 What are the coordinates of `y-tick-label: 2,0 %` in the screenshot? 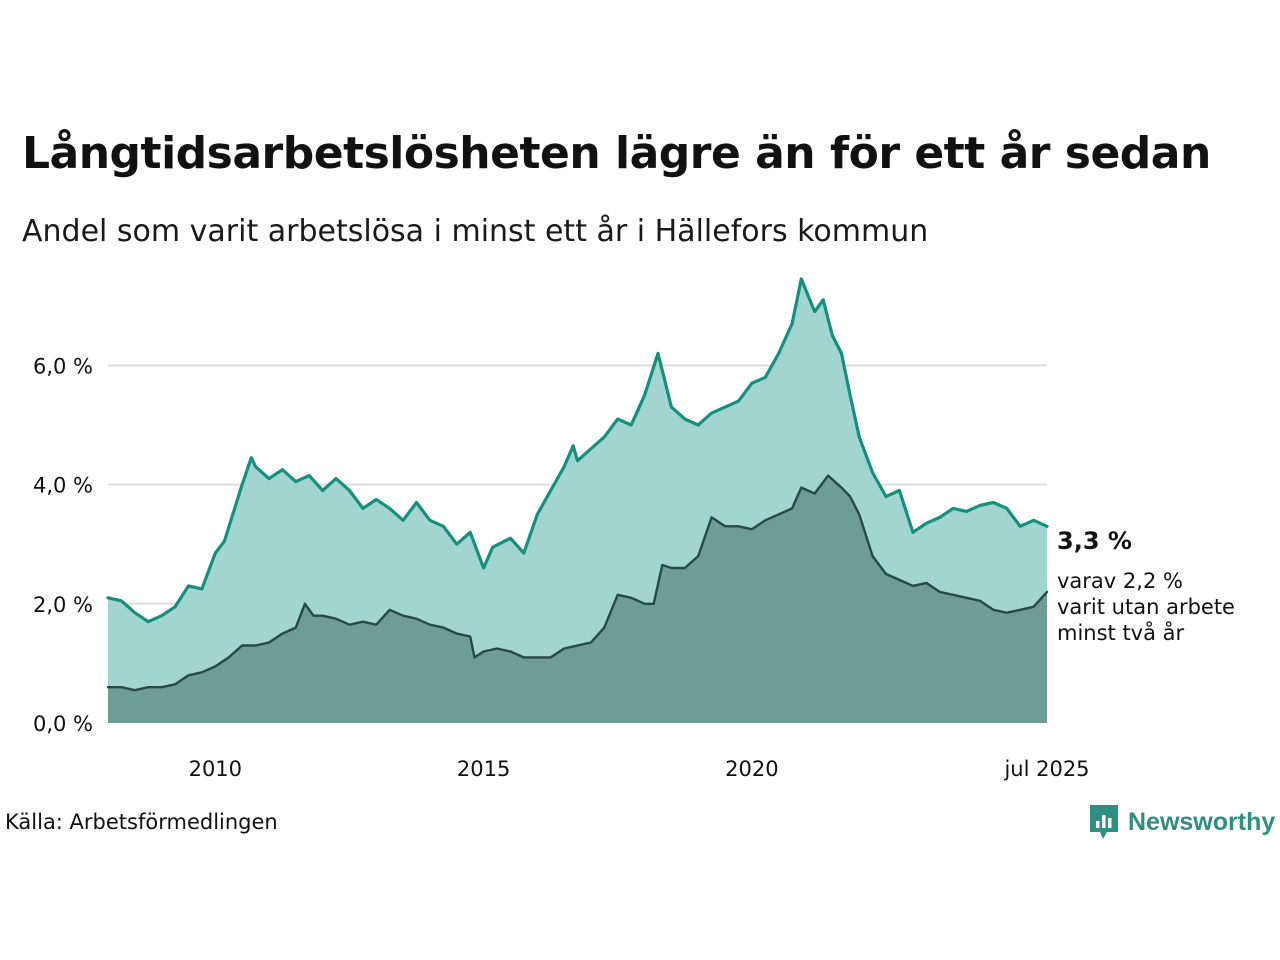 It's located at (63, 605).